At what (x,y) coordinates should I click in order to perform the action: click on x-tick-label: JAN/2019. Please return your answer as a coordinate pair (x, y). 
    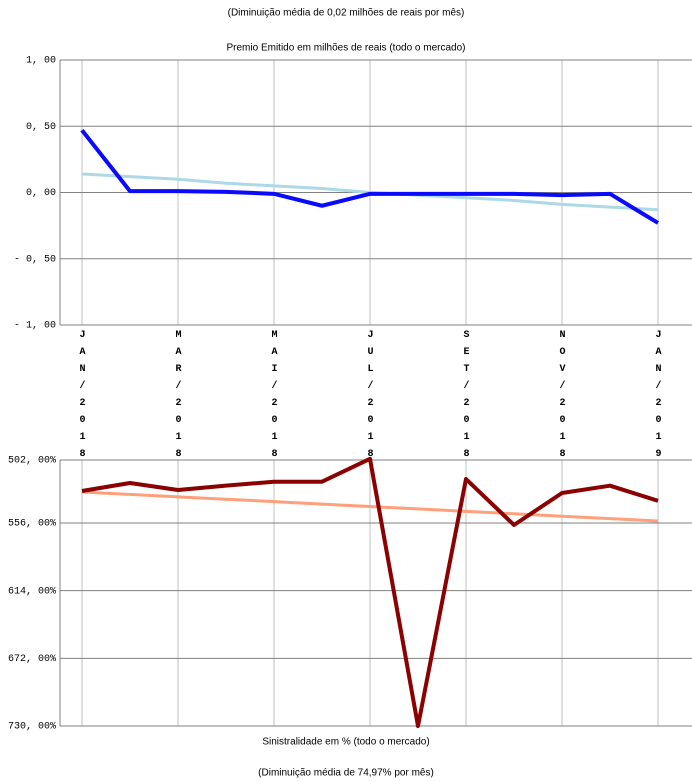
    Looking at the image, I should click on (658, 398).